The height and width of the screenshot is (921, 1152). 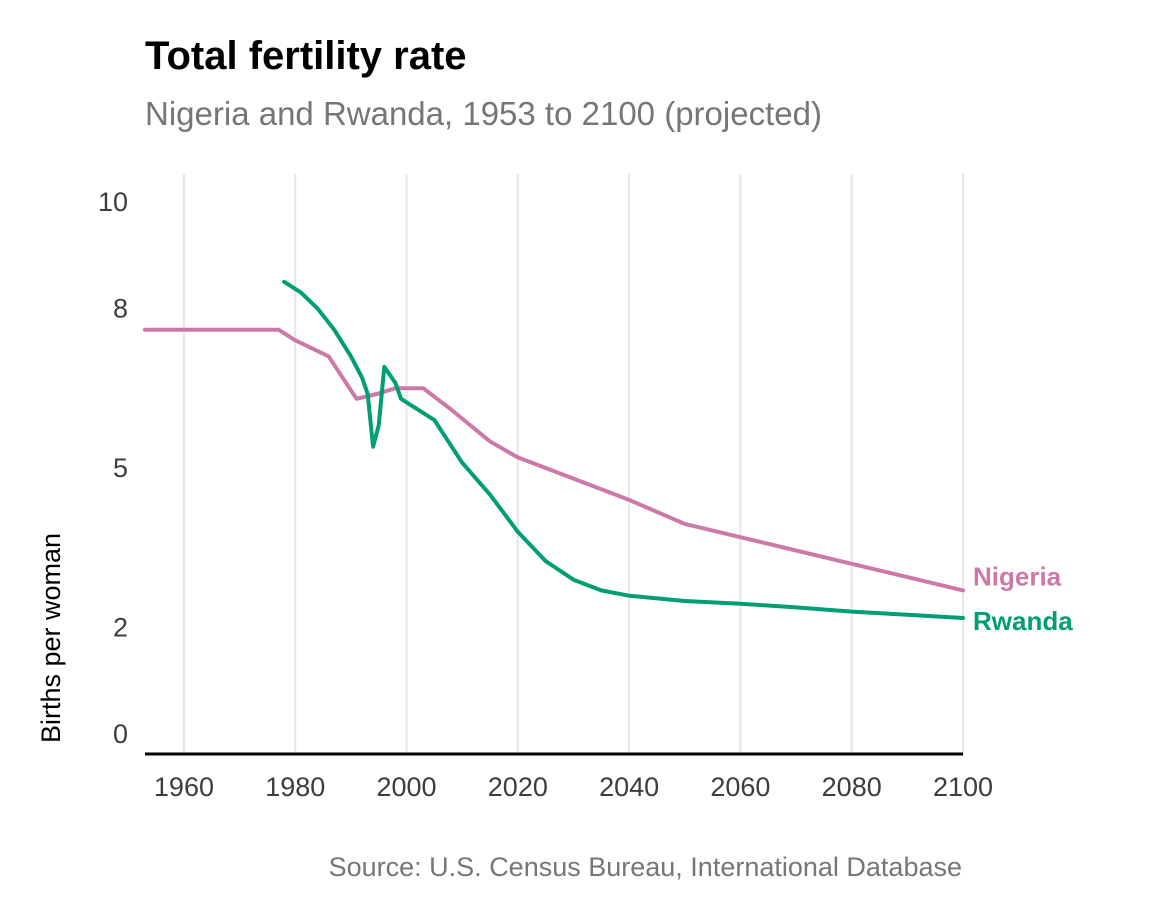 I want to click on x-tick-label: 1980, so click(x=295, y=787).